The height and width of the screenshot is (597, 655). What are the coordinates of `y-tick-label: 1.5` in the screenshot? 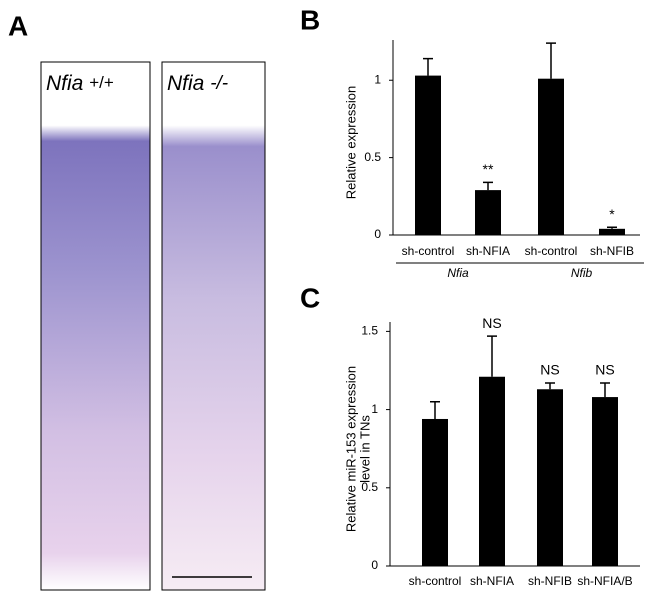 It's located at (369, 331).